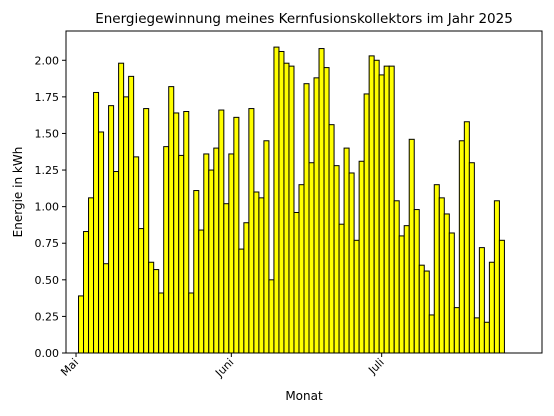  Describe the element at coordinates (51, 207) in the screenshot. I see `y-ticks: 0.00 0.25 0.50 0.75 1.00 1.25 1.50 1.75 2.00` at that location.